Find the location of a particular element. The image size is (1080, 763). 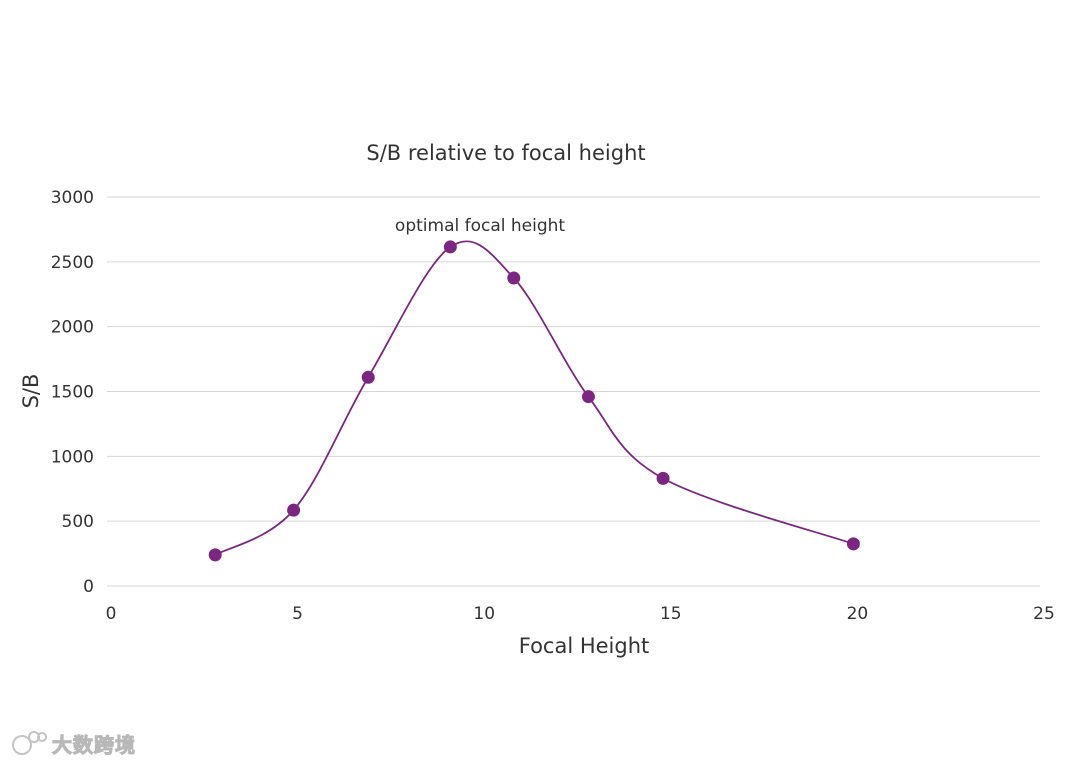

y-tick-labels: 0 500 1000 1500 2000 2500 3000 is located at coordinates (72, 392).